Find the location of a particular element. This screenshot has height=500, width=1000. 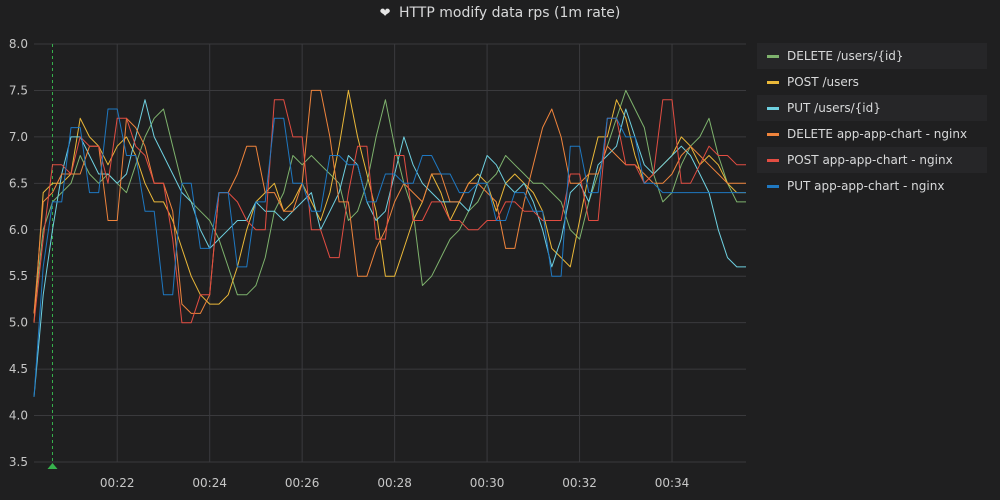

legend-item: DELETE /users/{id} is located at coordinates (872, 56).